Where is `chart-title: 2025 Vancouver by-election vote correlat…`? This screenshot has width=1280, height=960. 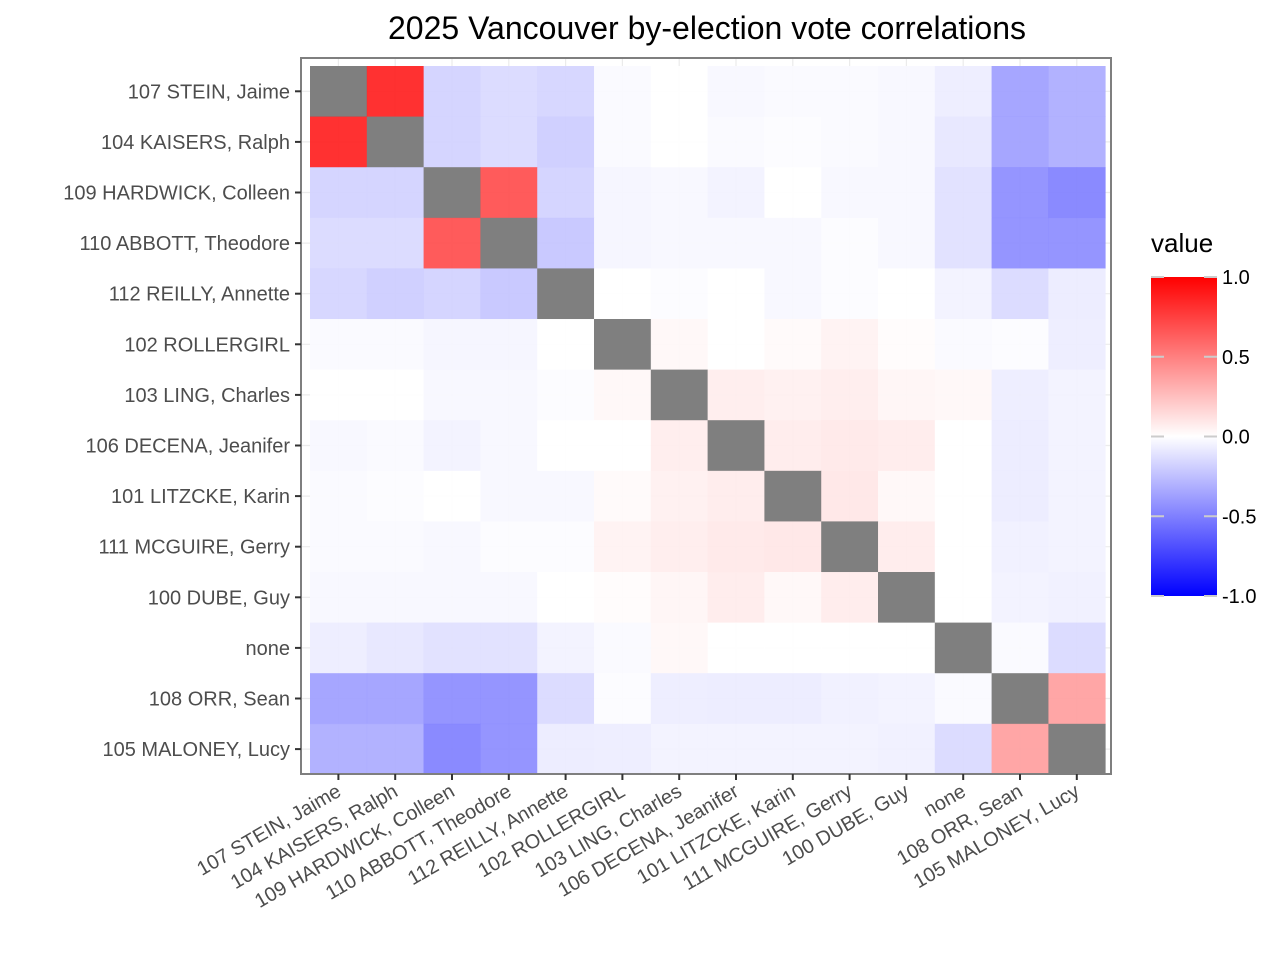
chart-title: 2025 Vancouver by-election vote correlat… is located at coordinates (707, 28).